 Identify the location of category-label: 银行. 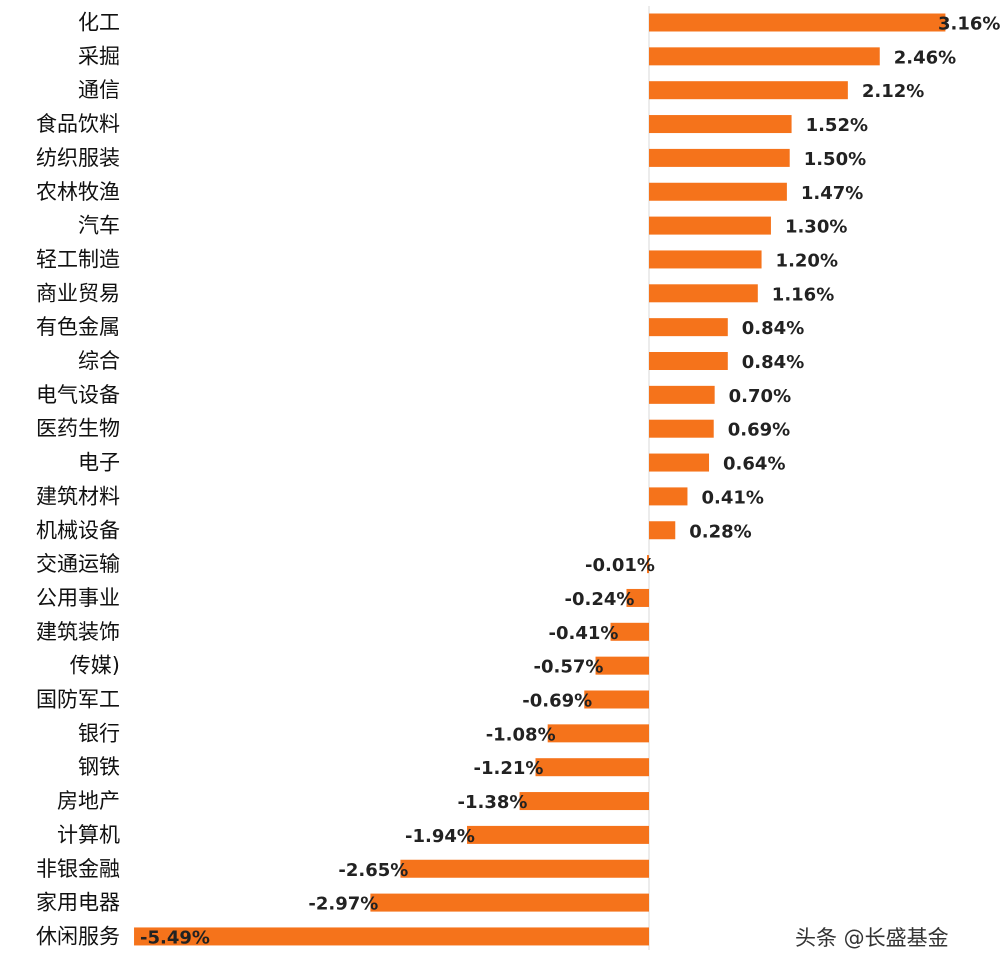
(99, 733).